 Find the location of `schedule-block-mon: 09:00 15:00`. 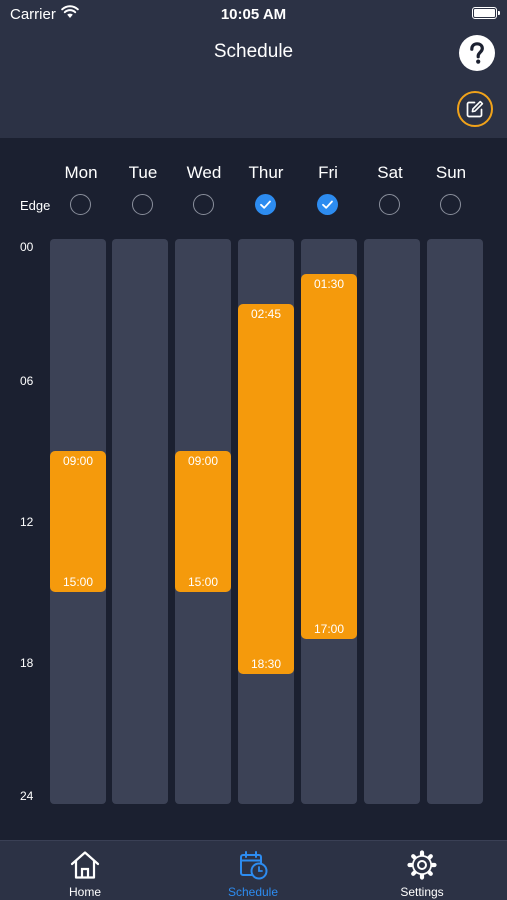

schedule-block-mon: 09:00 15:00 is located at coordinates (78, 521).